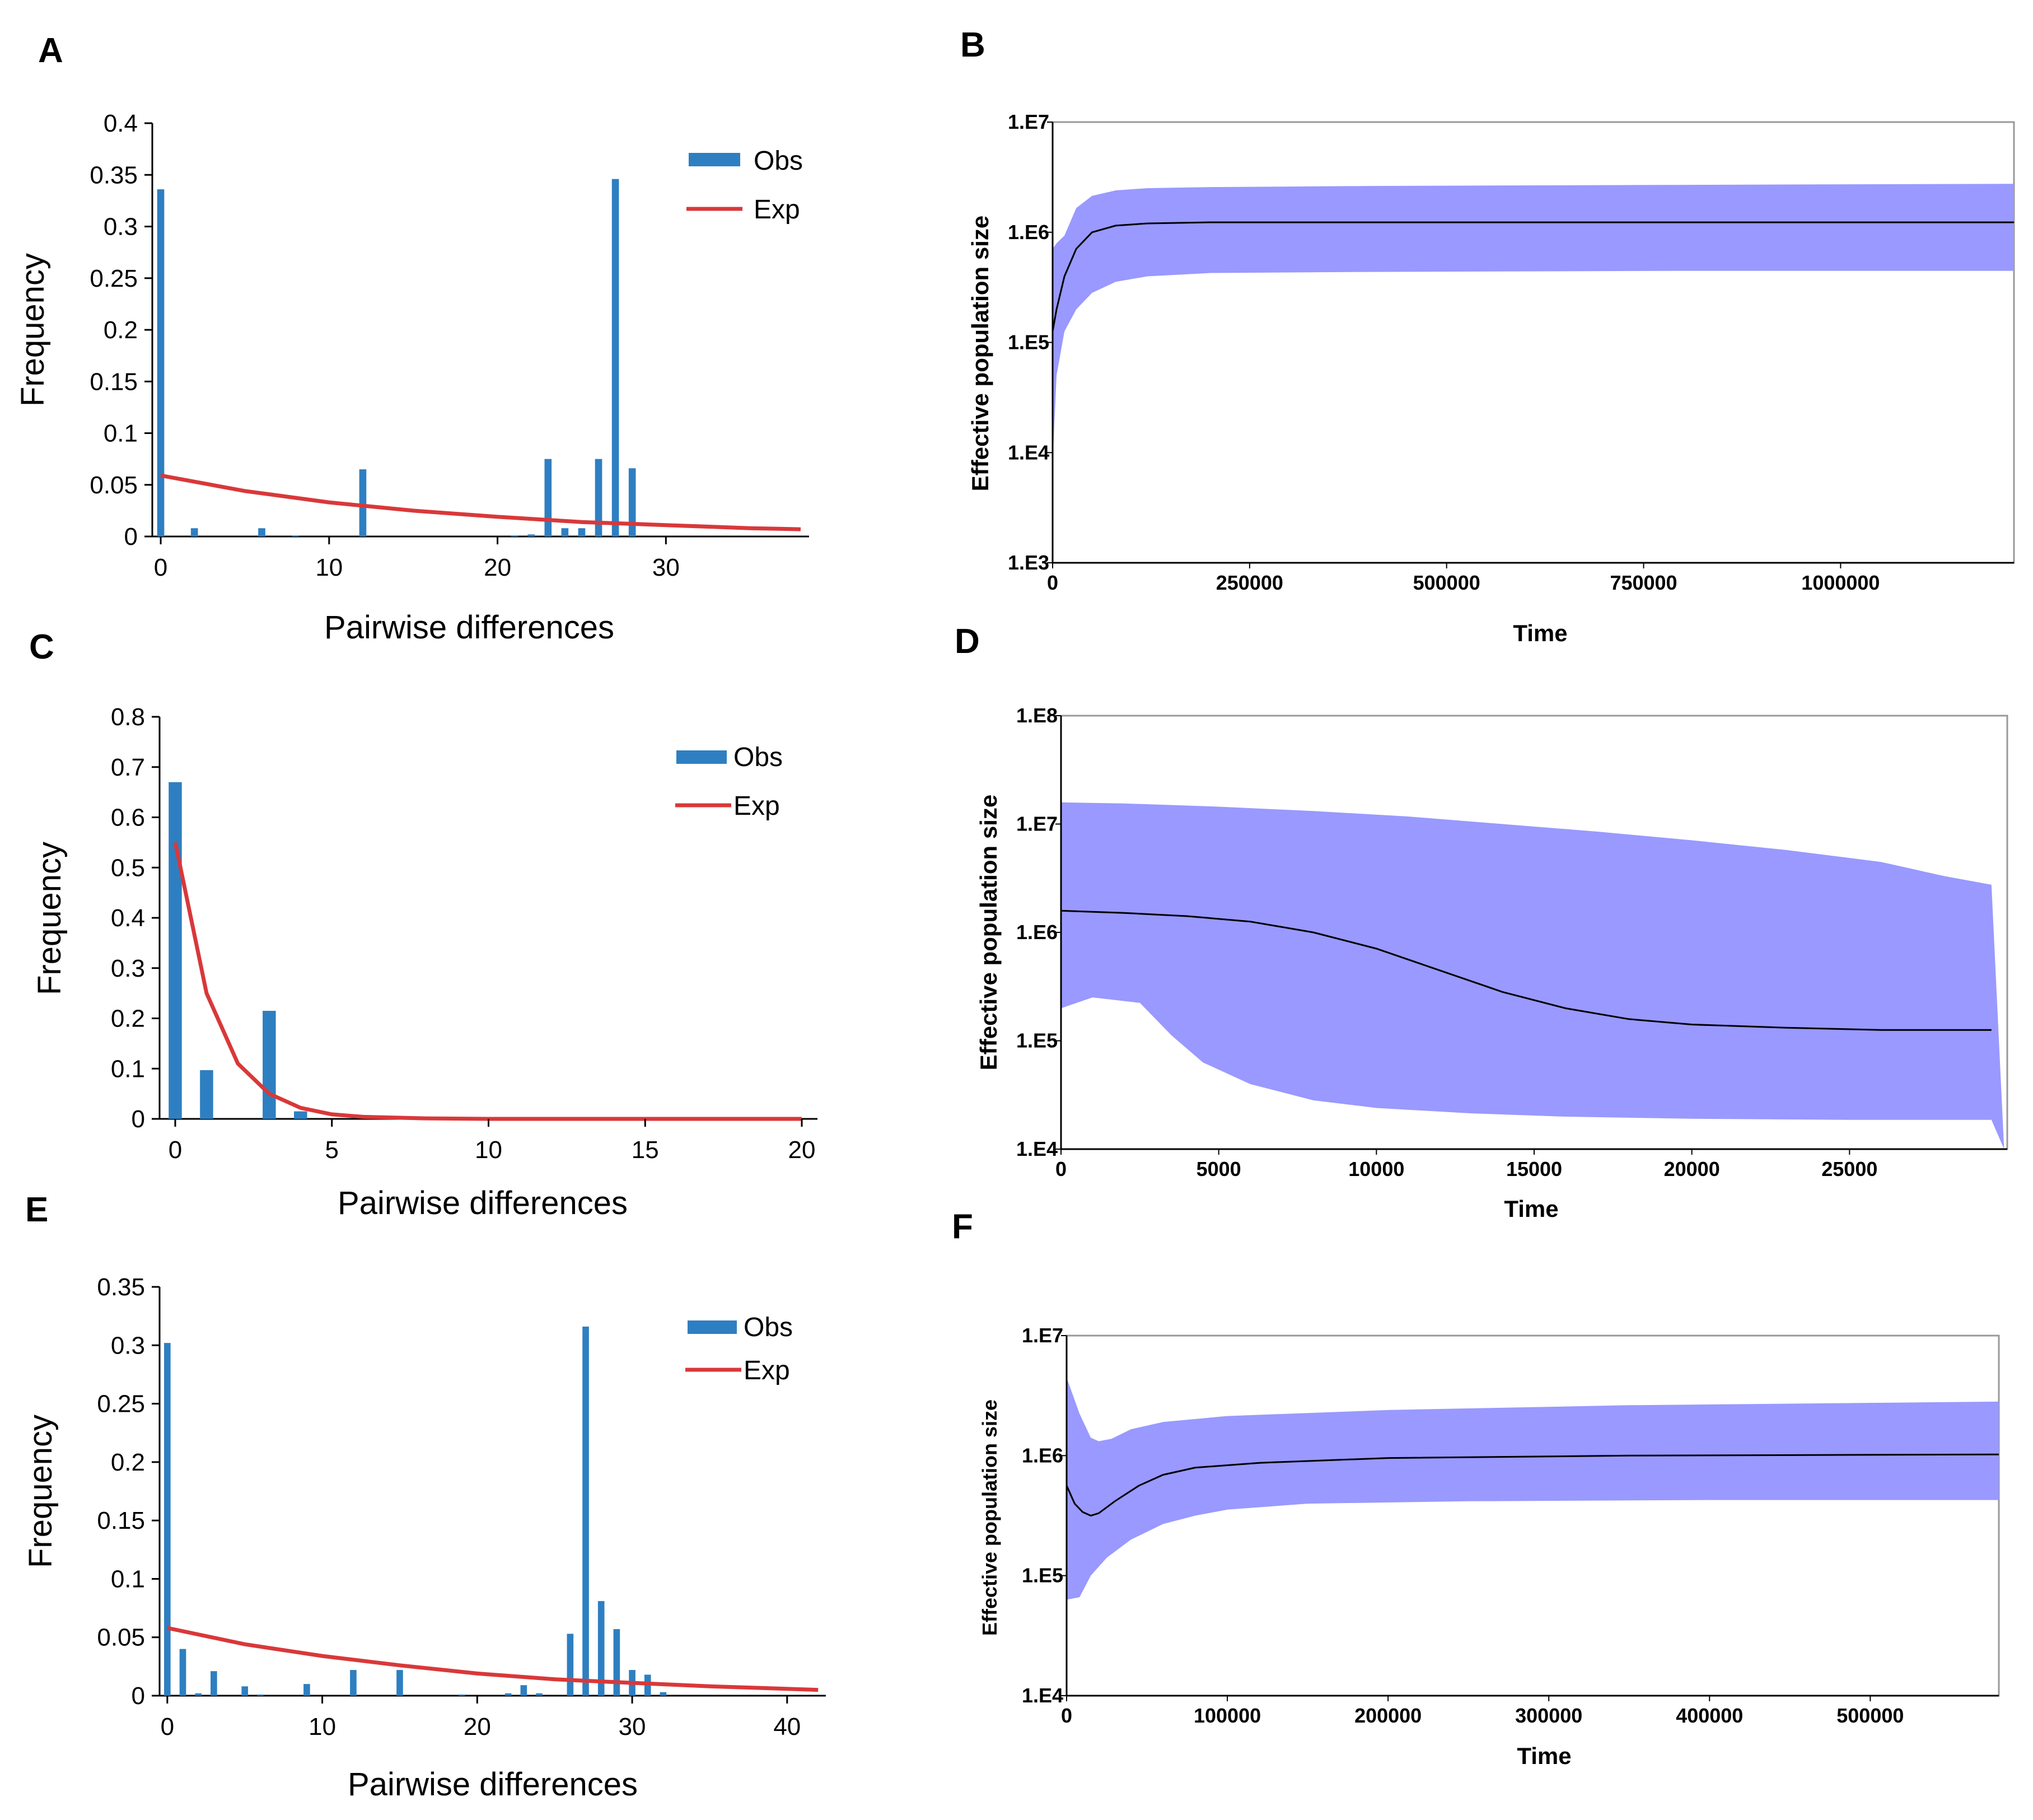  I want to click on y-tick-label: 1.E3, so click(1028, 563).